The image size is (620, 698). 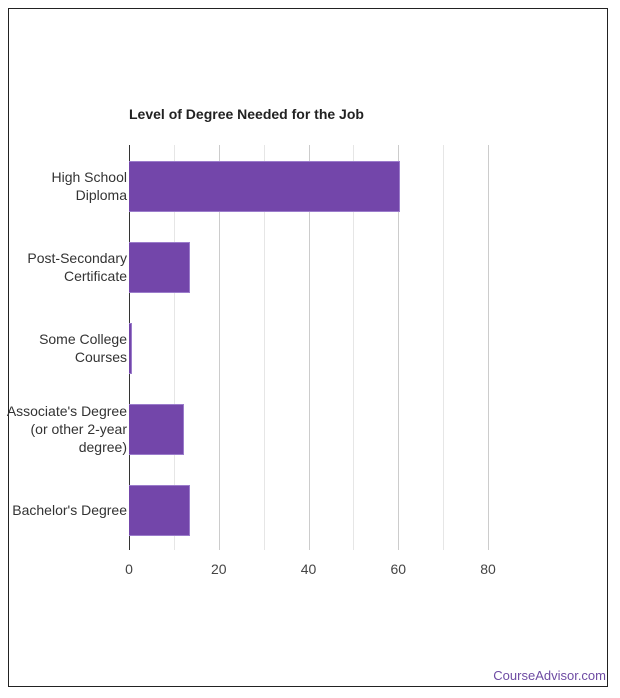 I want to click on category-label-line: High School, so click(x=89, y=177).